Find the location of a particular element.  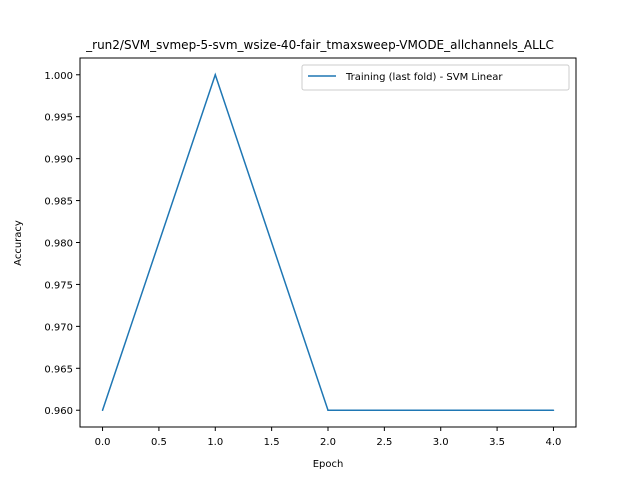

x-tick-label: 1.5 is located at coordinates (272, 442).